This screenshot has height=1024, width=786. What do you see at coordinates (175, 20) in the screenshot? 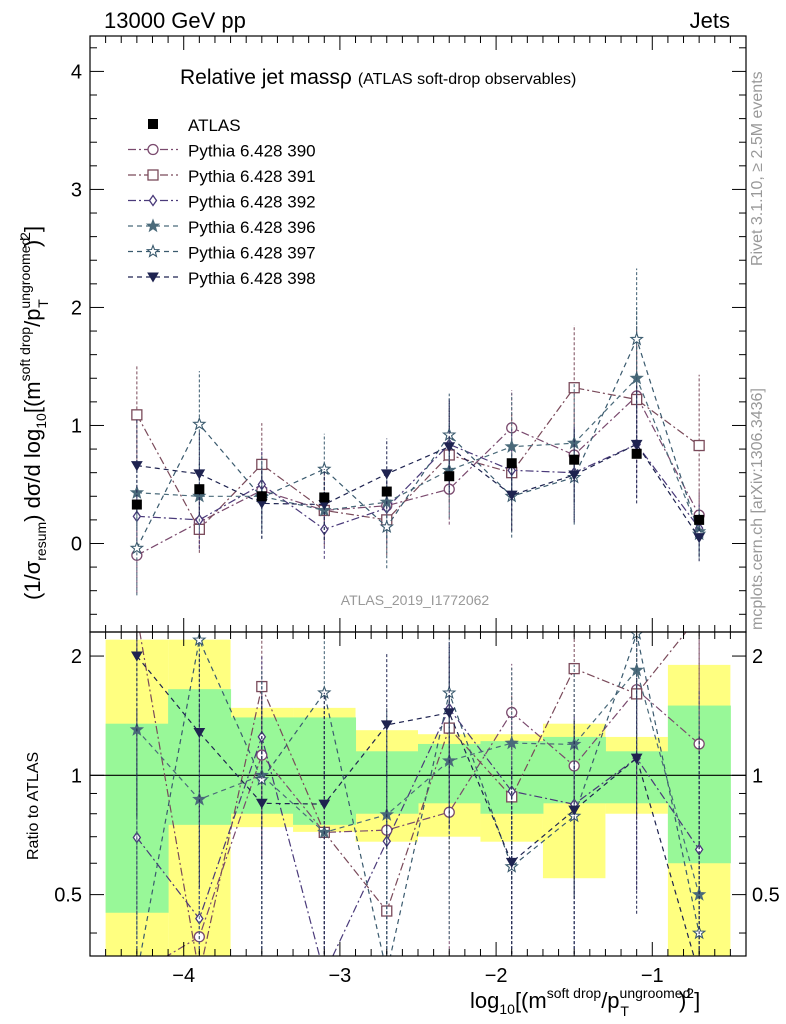
I see `header-process: 13000 GeV pp` at bounding box center [175, 20].